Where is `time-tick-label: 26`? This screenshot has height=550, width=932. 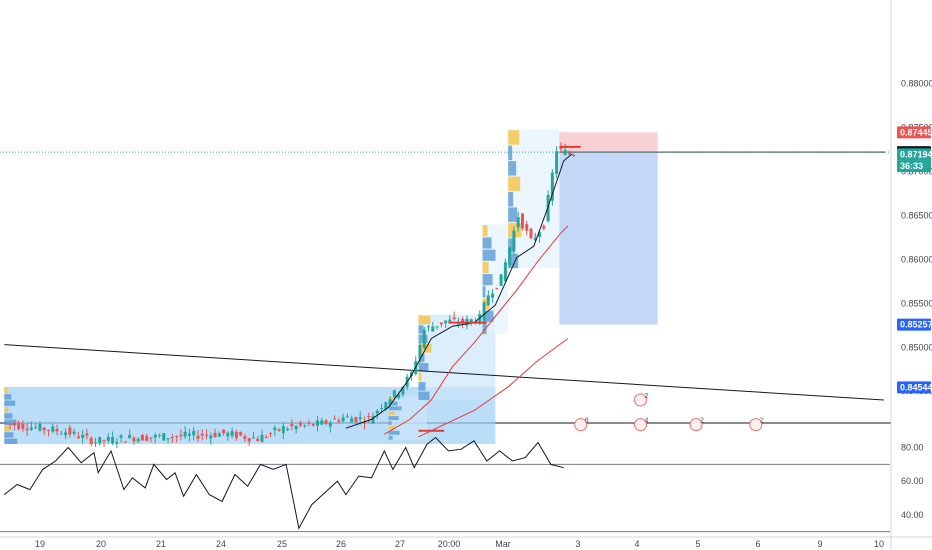 time-tick-label: 26 is located at coordinates (341, 544).